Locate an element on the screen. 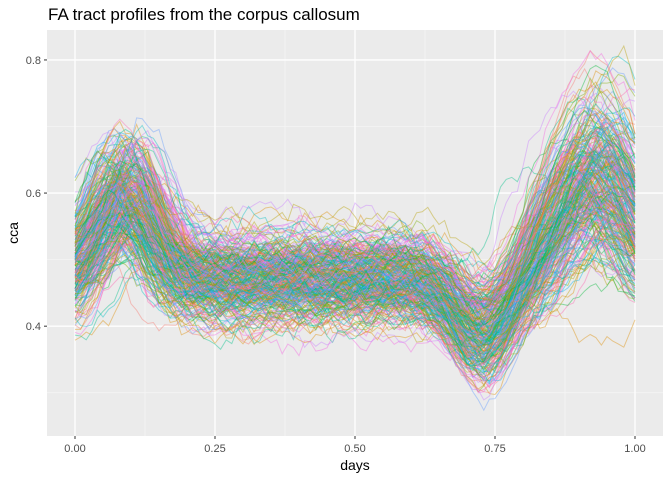 The height and width of the screenshot is (480, 672). x-tick-label: 0.75 is located at coordinates (494, 449).